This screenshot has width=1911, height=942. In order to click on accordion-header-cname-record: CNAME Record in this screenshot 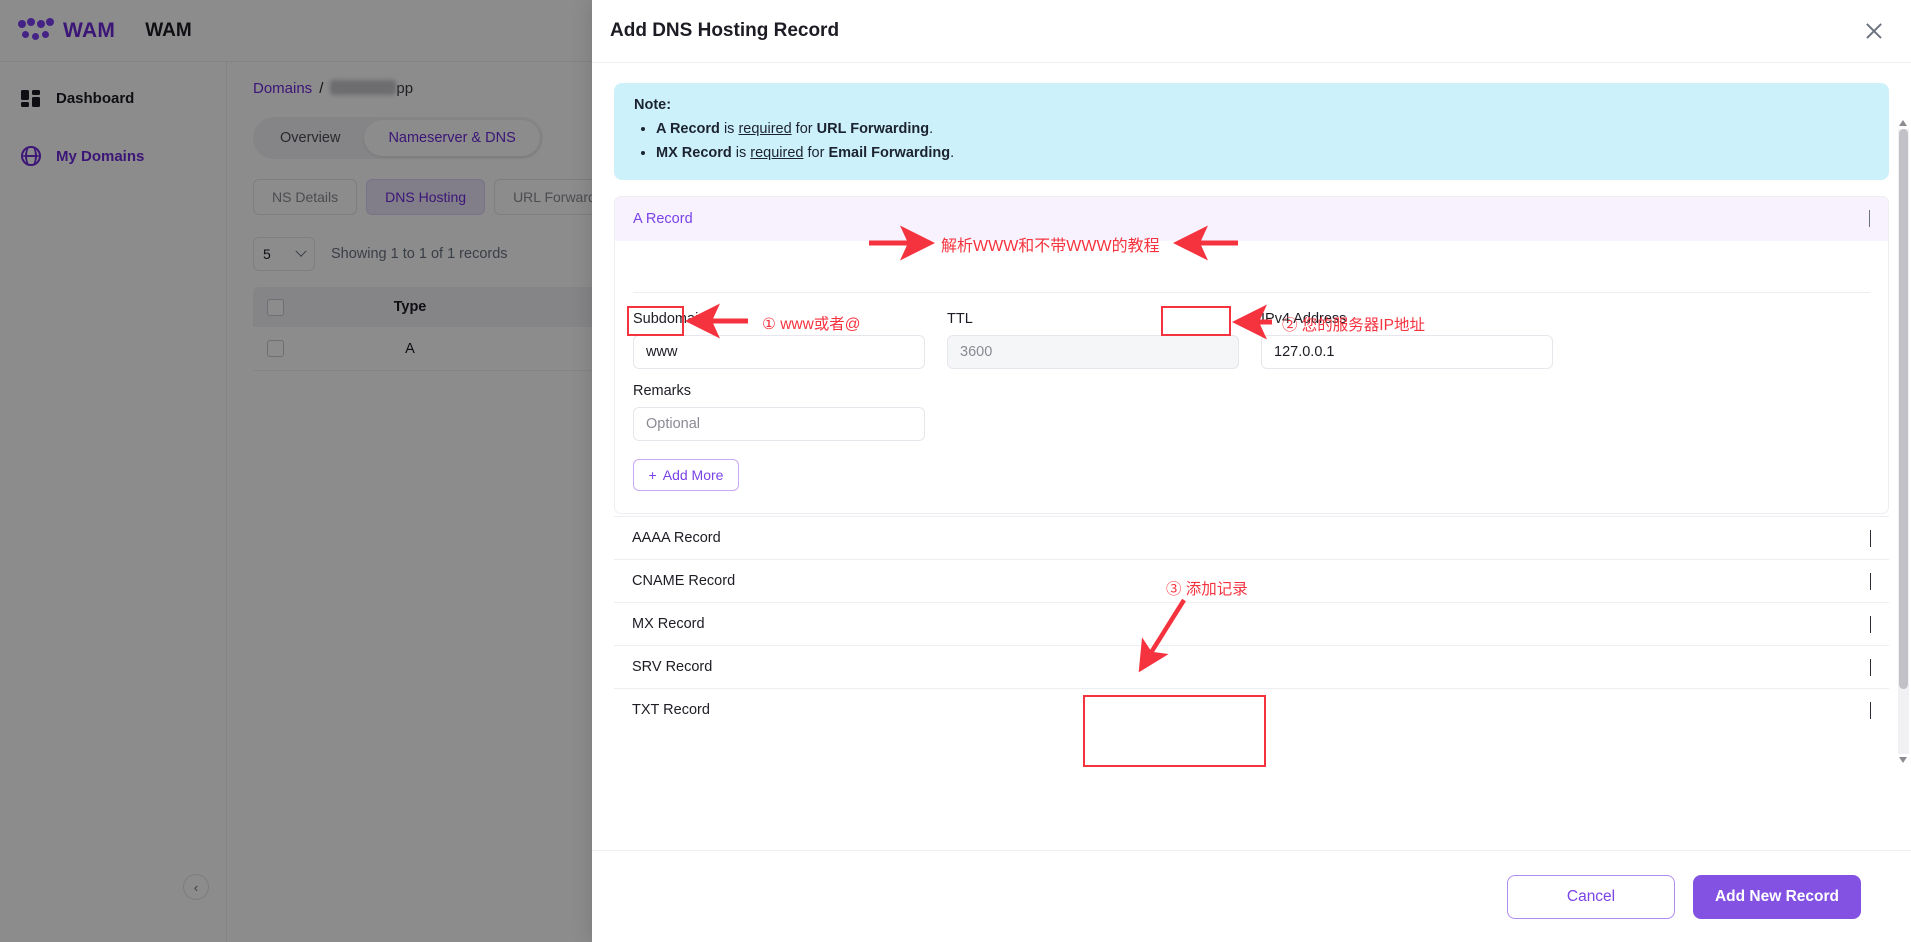, I will do `click(1251, 580)`.